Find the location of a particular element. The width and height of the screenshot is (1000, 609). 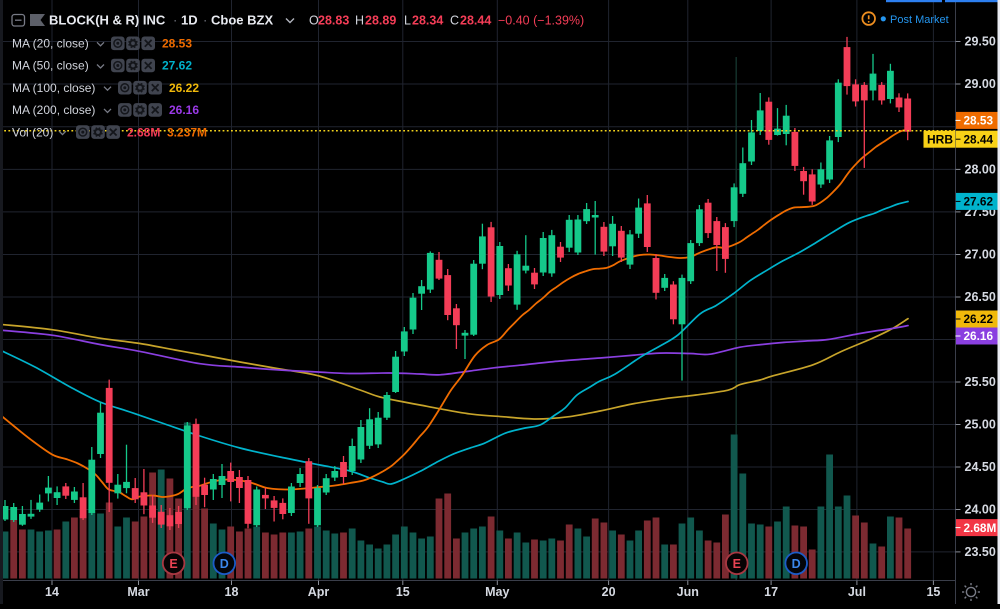

svg-text: BLOCK(H & R) INC is located at coordinates (107, 20).